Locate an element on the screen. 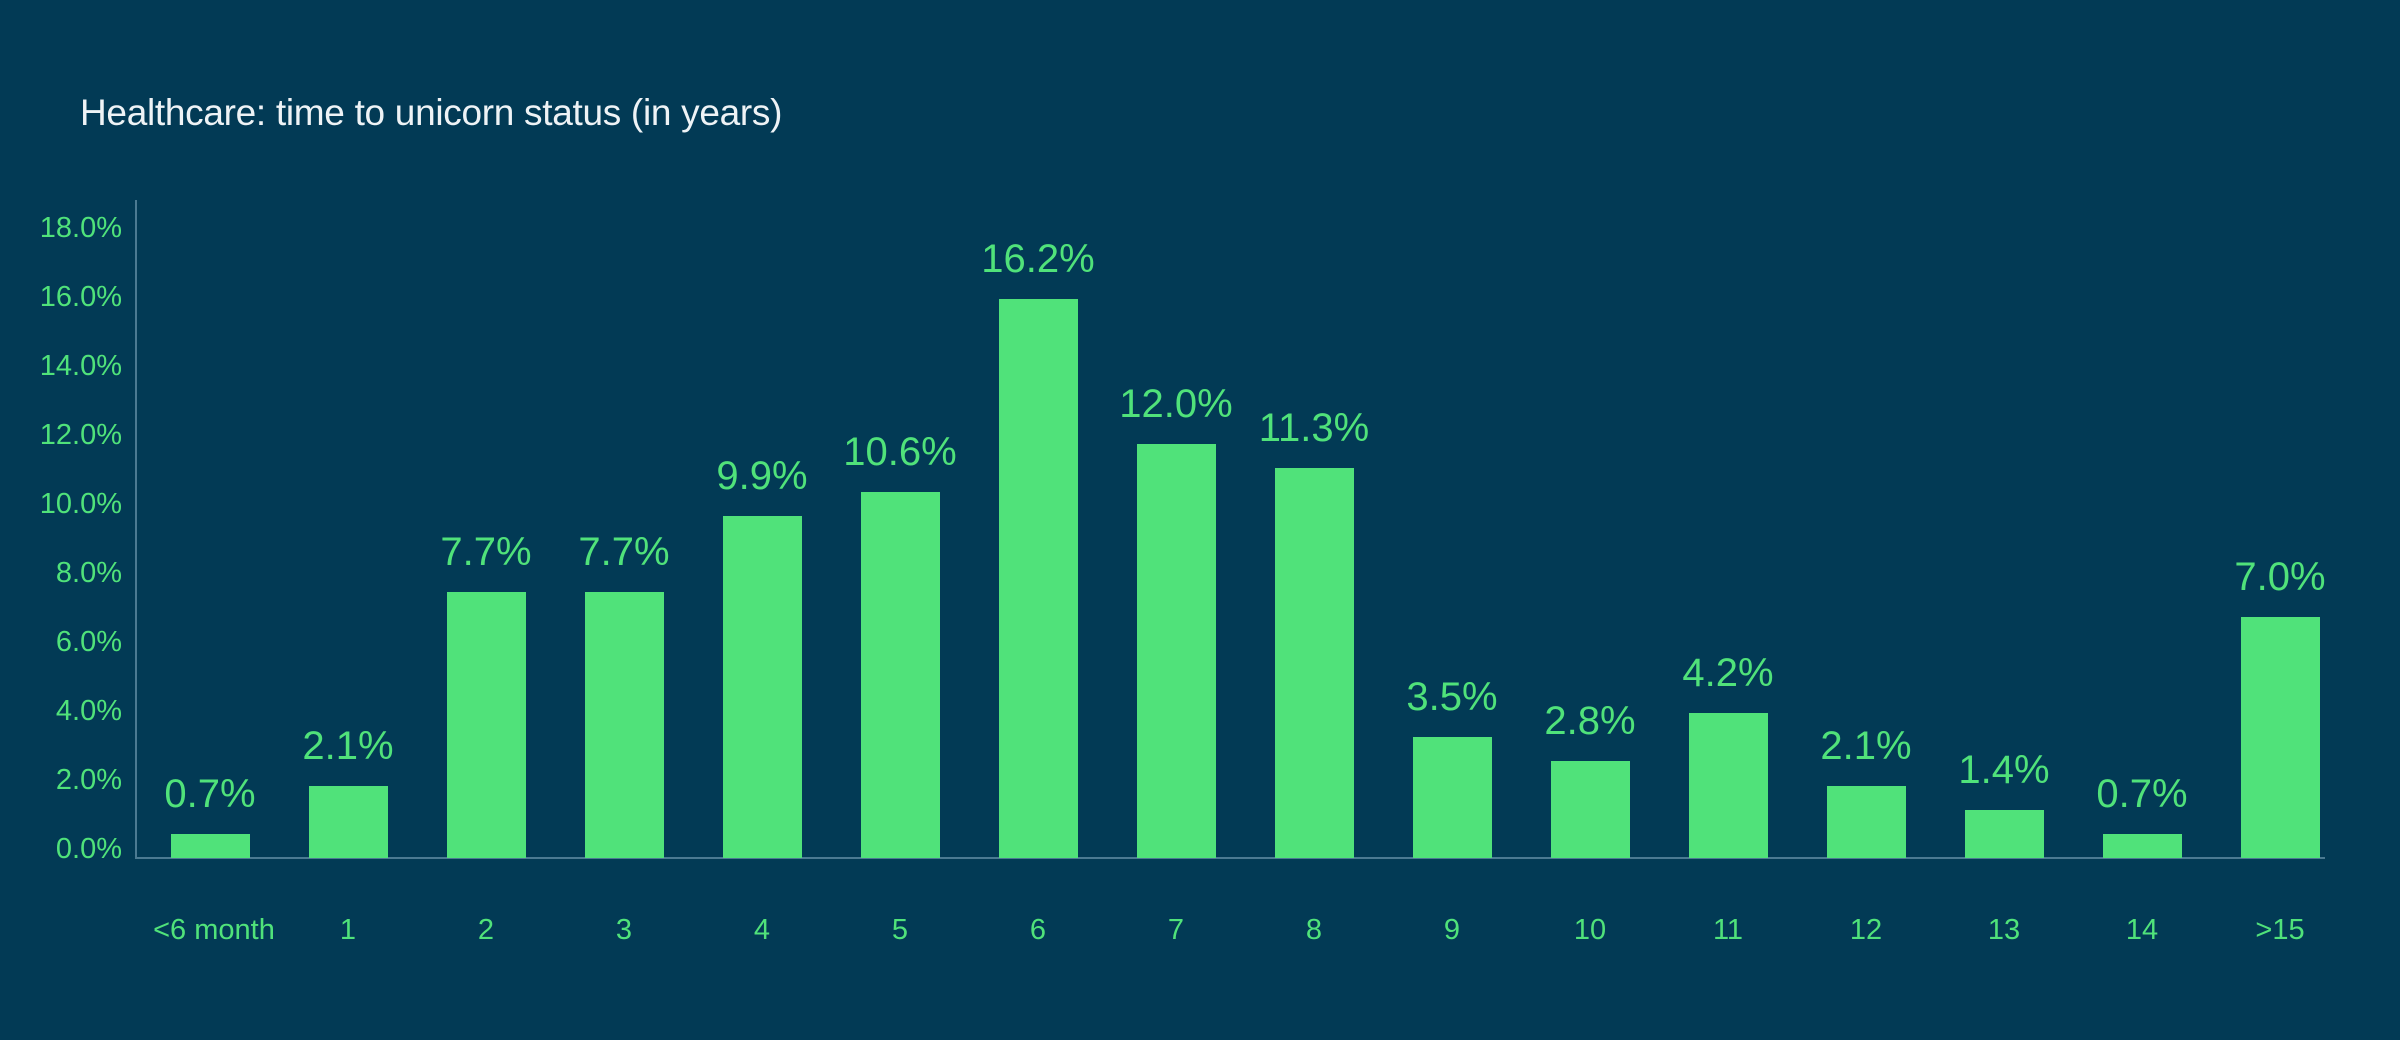  y-tick-label: 2.0% is located at coordinates (88, 780).